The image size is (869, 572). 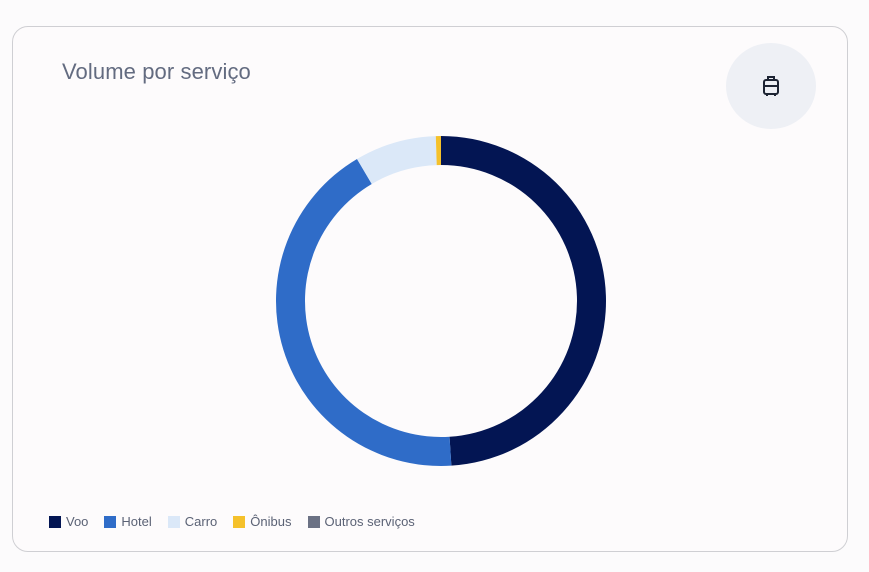 What do you see at coordinates (438, 151) in the screenshot?
I see `donut-slice-ônibus` at bounding box center [438, 151].